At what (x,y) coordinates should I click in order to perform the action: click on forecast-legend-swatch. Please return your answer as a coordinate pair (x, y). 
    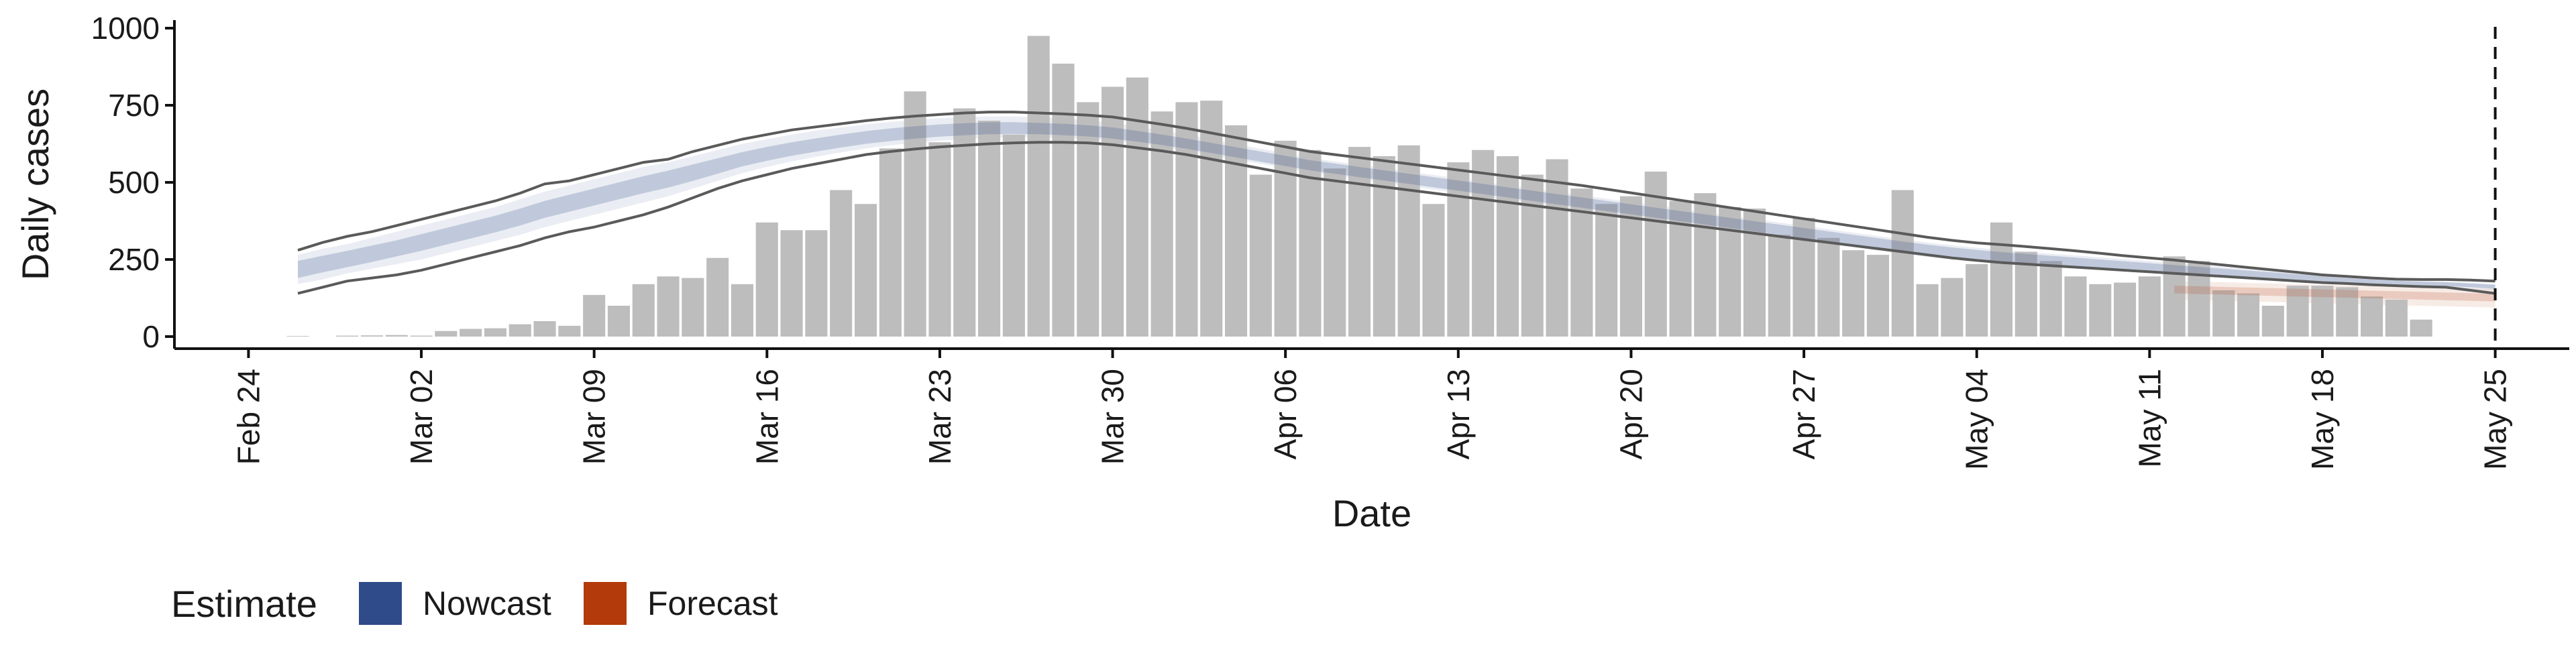
    Looking at the image, I should click on (605, 603).